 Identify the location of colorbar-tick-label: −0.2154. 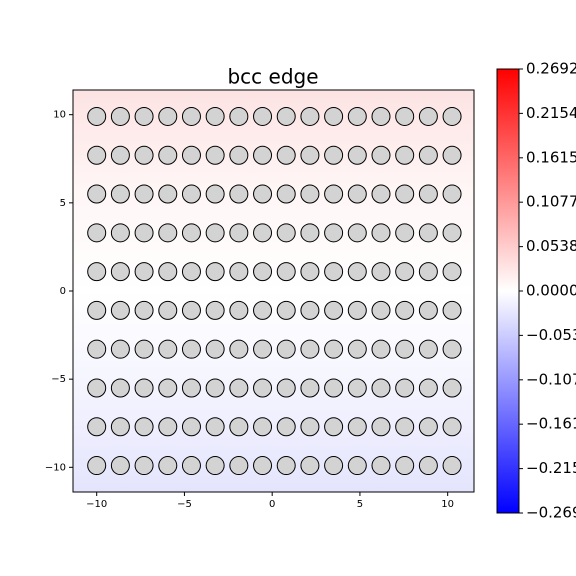
(551, 468).